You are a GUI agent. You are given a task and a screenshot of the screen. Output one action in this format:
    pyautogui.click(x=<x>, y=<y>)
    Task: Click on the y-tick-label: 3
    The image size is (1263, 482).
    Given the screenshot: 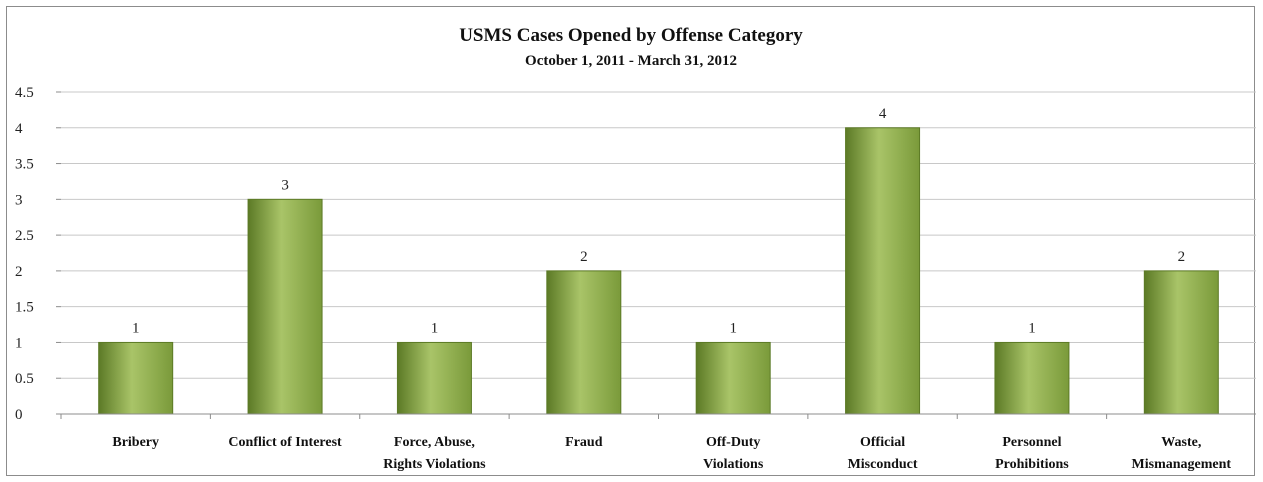 What is the action you would take?
    pyautogui.click(x=19, y=200)
    